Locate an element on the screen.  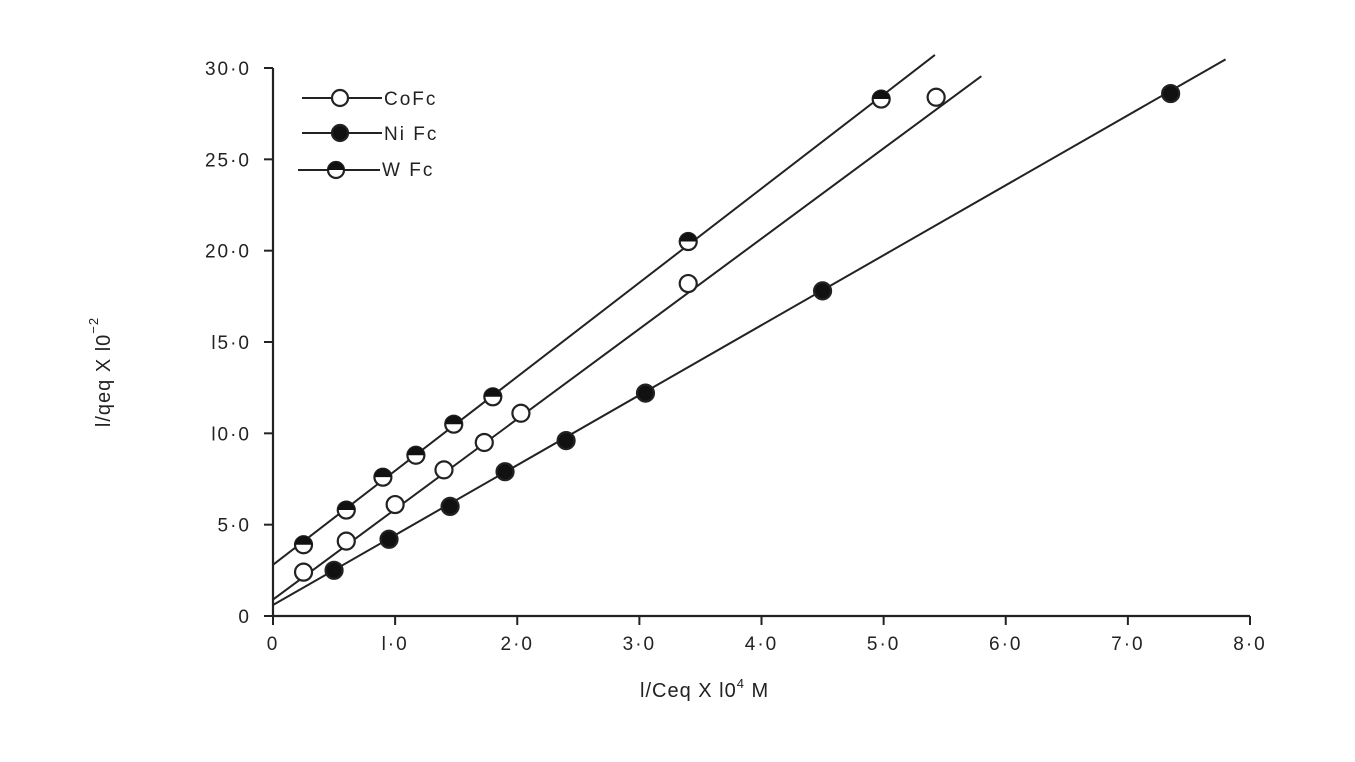
x-tick-label: 5·0 is located at coordinates (883, 644).